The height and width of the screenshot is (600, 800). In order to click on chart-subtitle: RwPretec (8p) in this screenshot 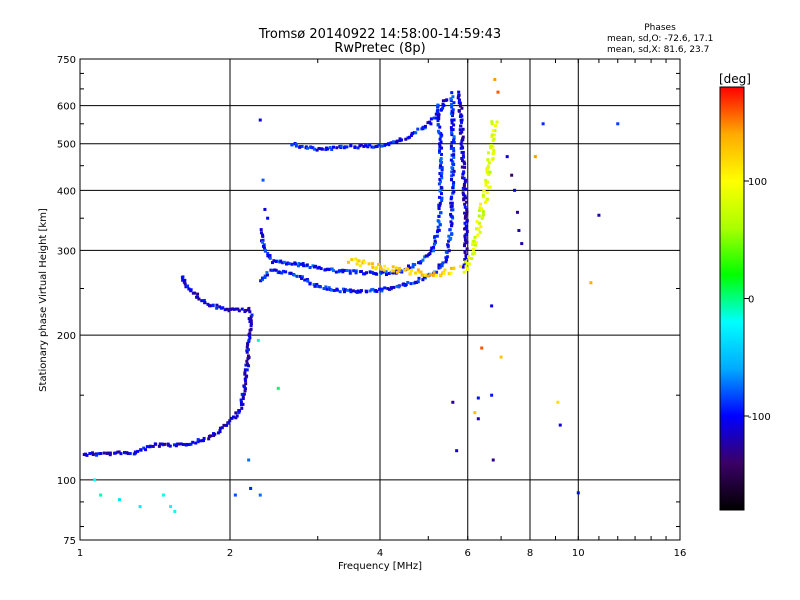, I will do `click(380, 48)`.